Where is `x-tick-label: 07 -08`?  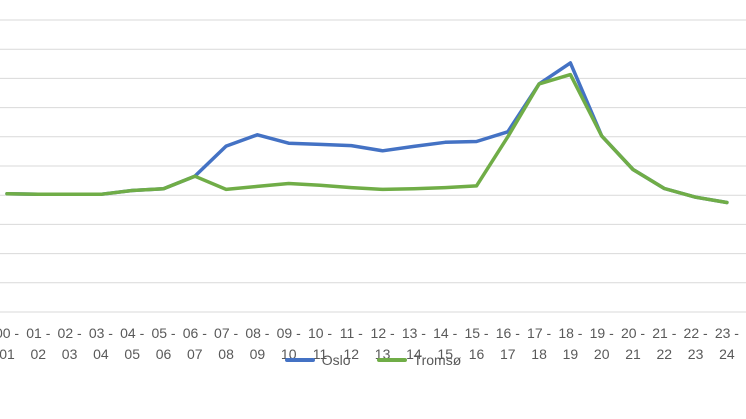
x-tick-label: 07 -08 is located at coordinates (226, 343).